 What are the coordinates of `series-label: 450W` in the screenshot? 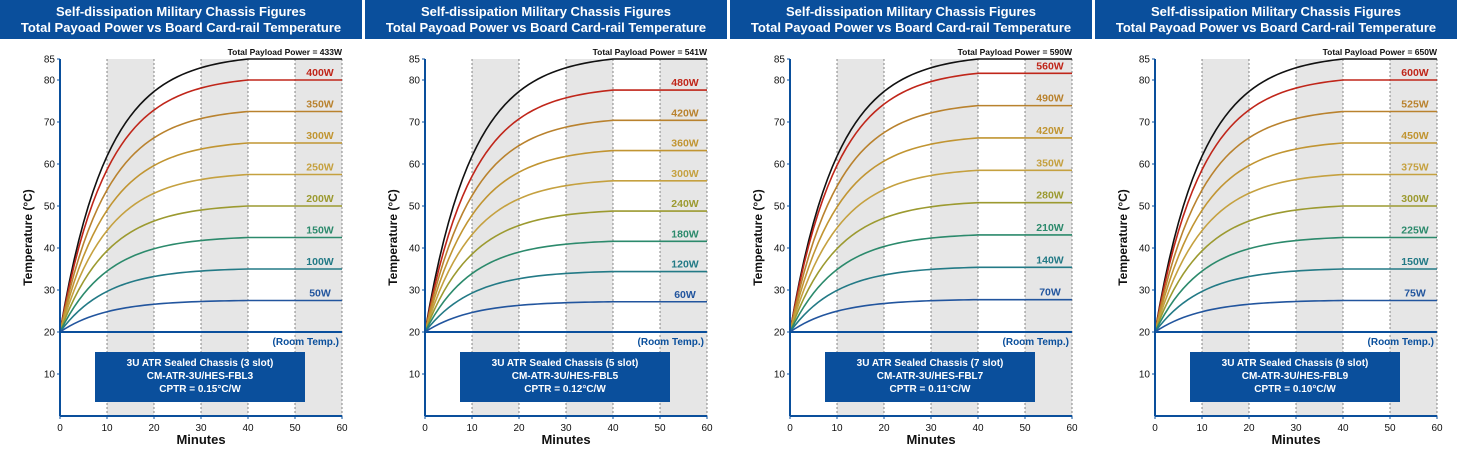 It's located at (1415, 136).